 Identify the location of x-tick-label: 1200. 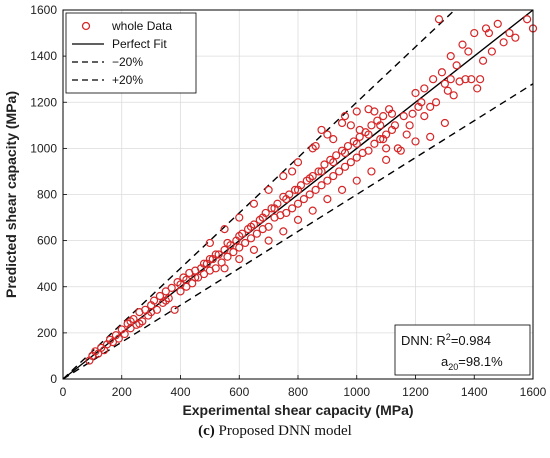
(415, 392).